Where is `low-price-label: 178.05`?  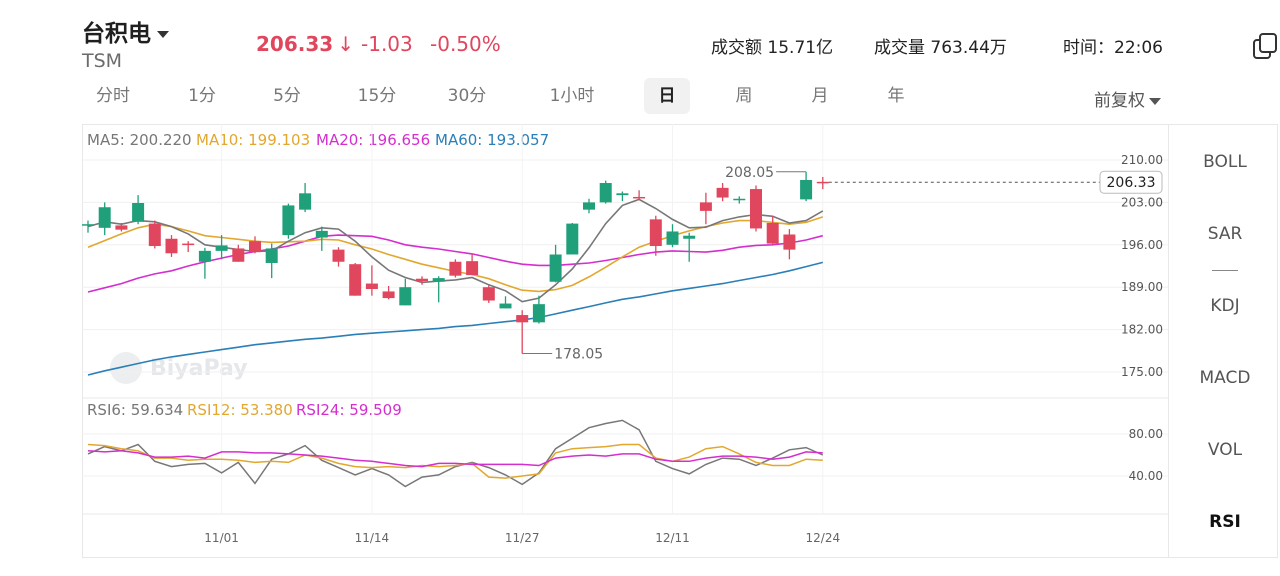
low-price-label: 178.05 is located at coordinates (578, 355).